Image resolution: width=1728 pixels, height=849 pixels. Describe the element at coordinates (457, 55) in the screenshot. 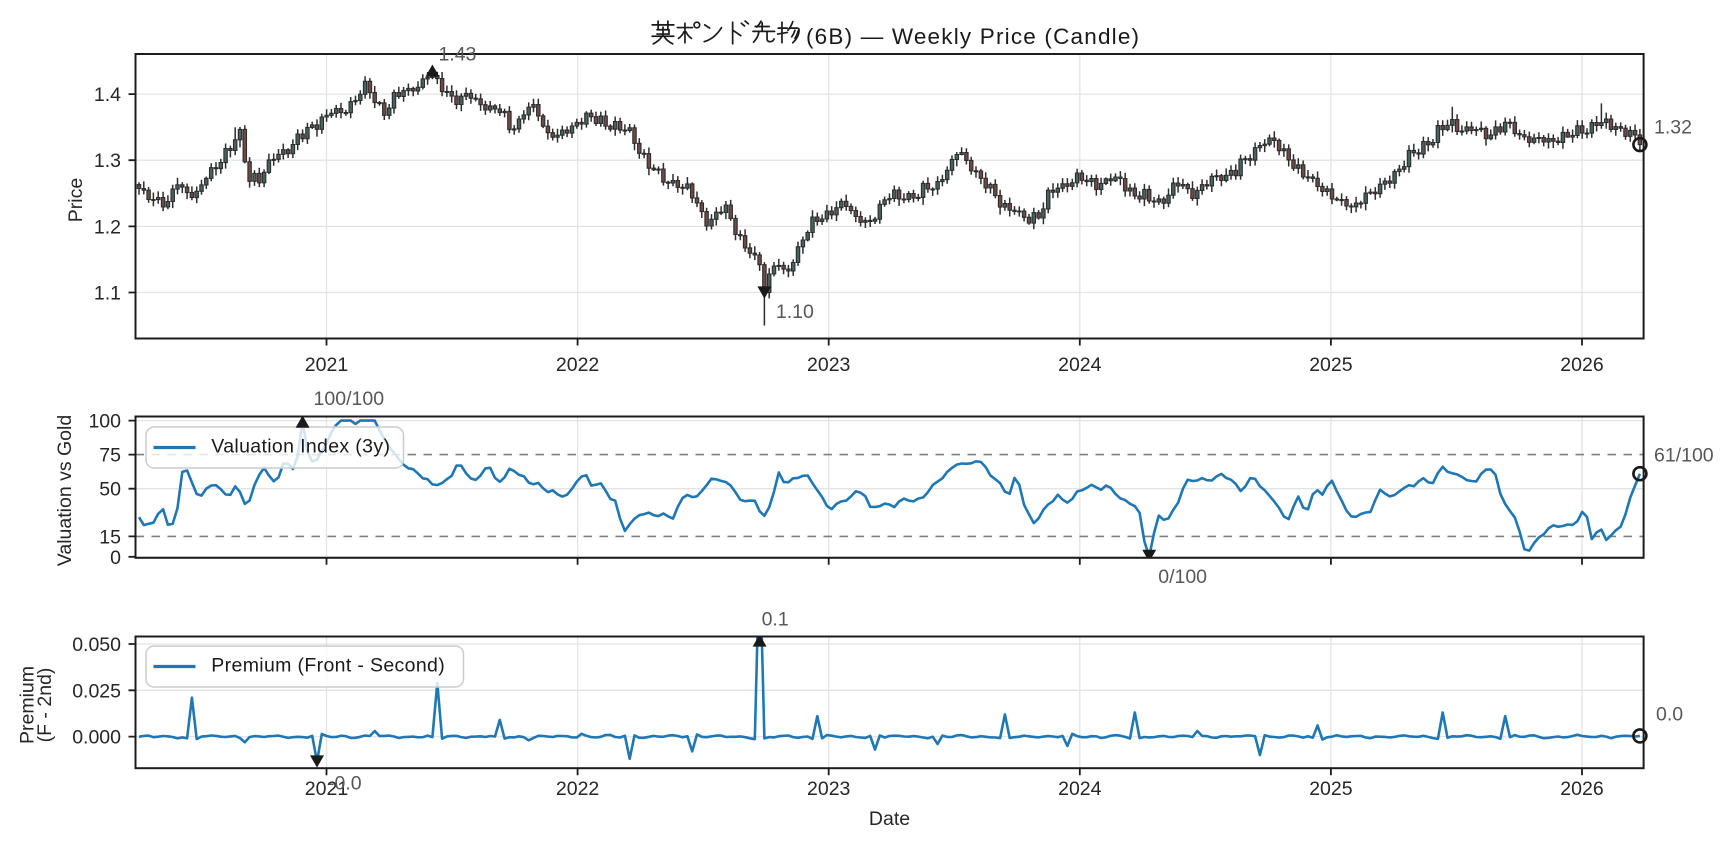

I see `svg-text: 1.43` at that location.